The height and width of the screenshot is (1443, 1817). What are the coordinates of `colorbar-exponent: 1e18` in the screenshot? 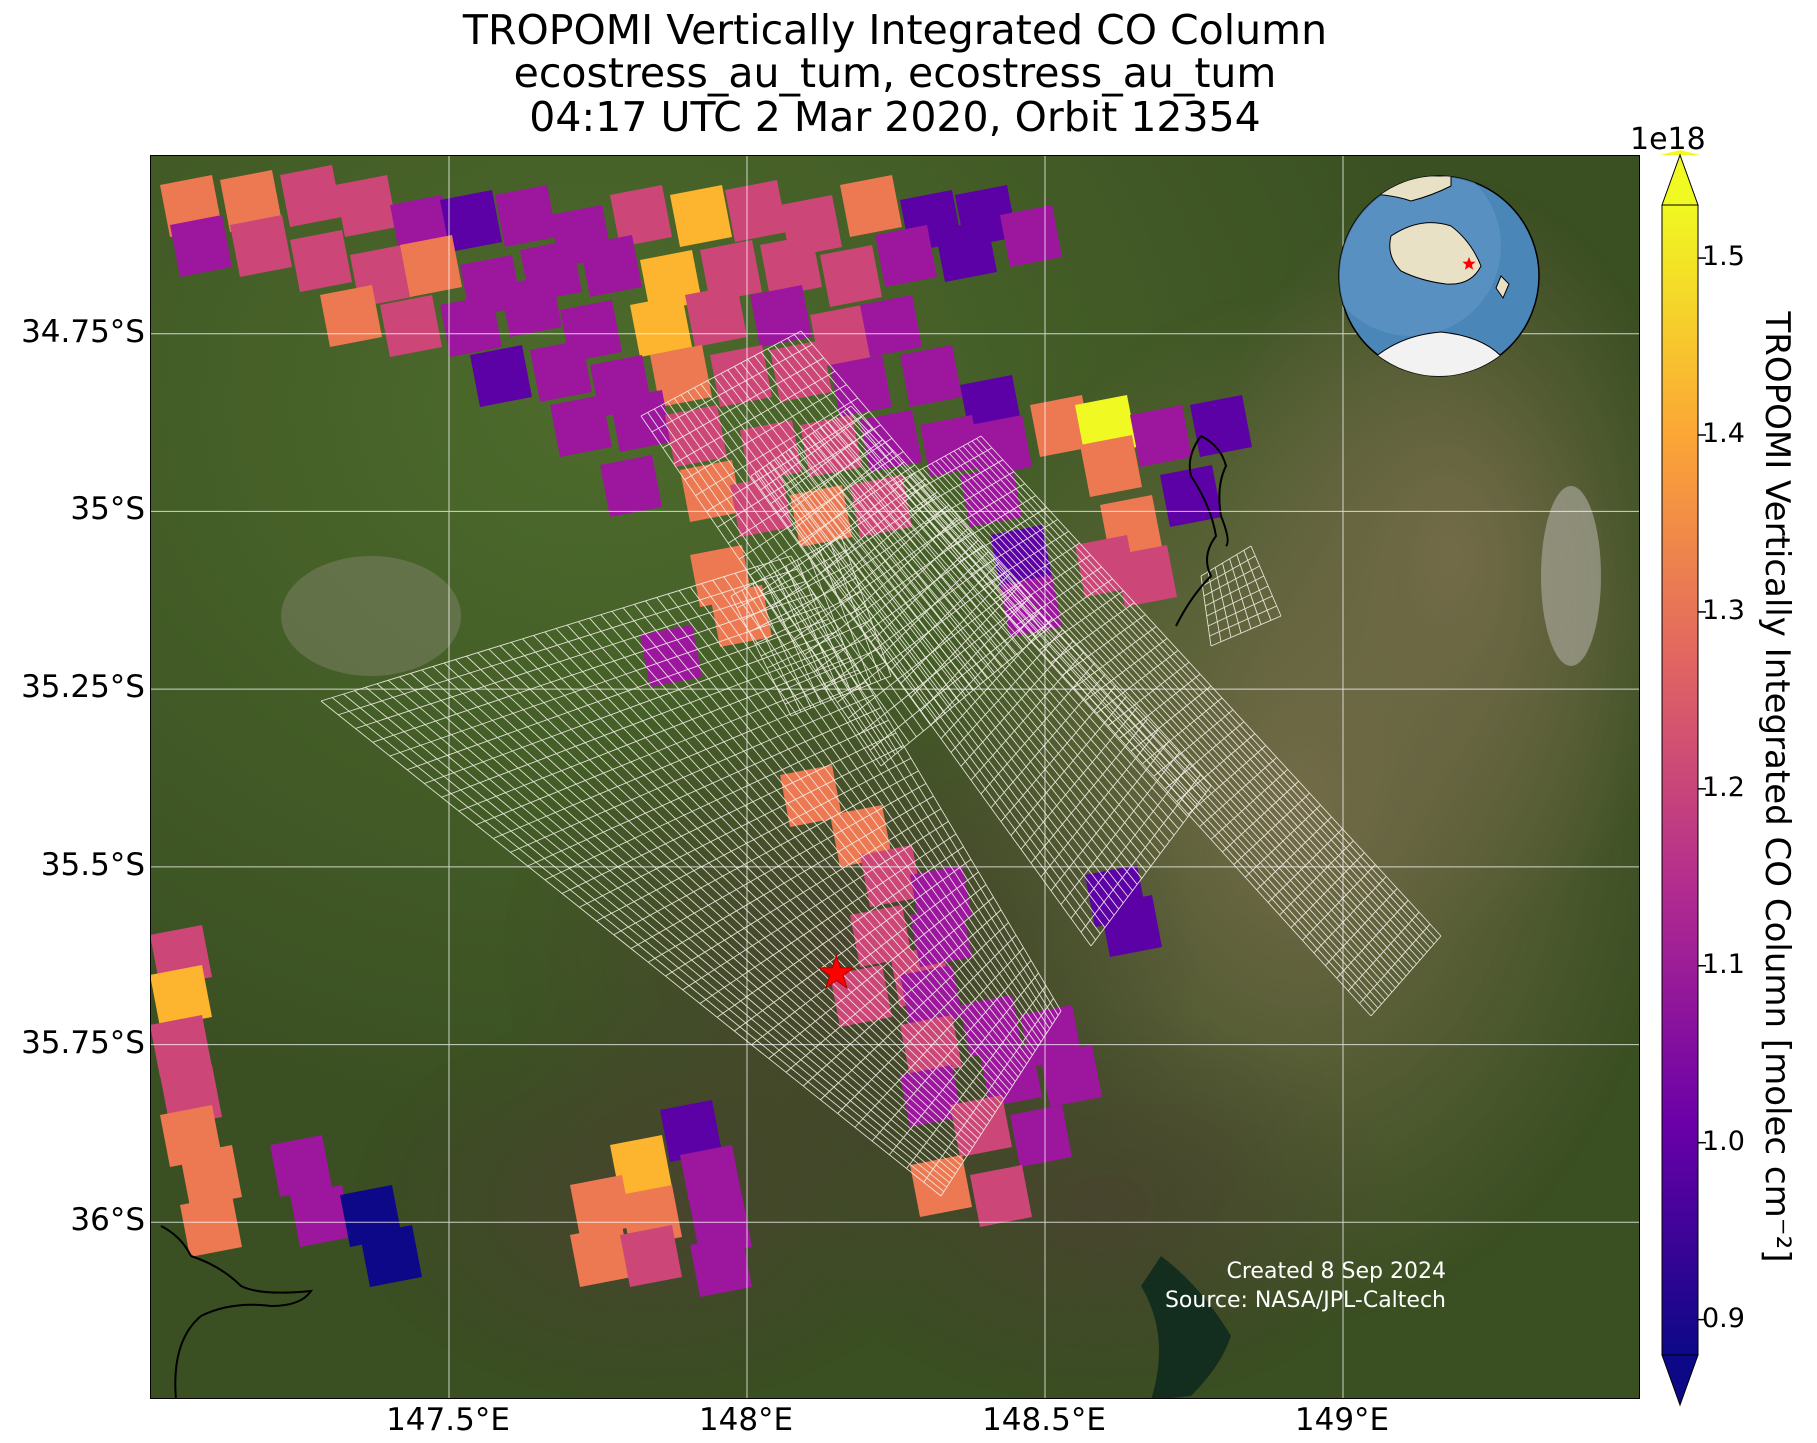 It's located at (1668, 139).